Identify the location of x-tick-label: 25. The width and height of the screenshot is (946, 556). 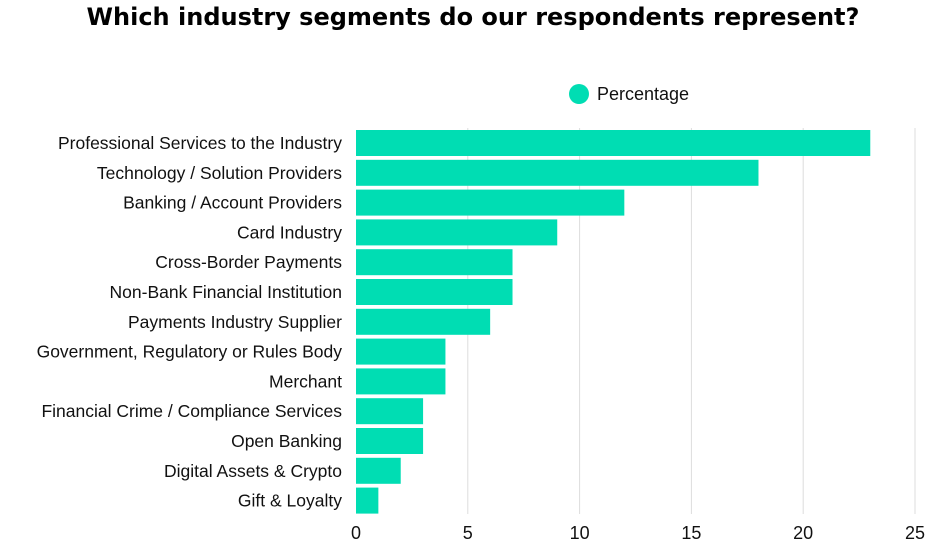
(915, 533).